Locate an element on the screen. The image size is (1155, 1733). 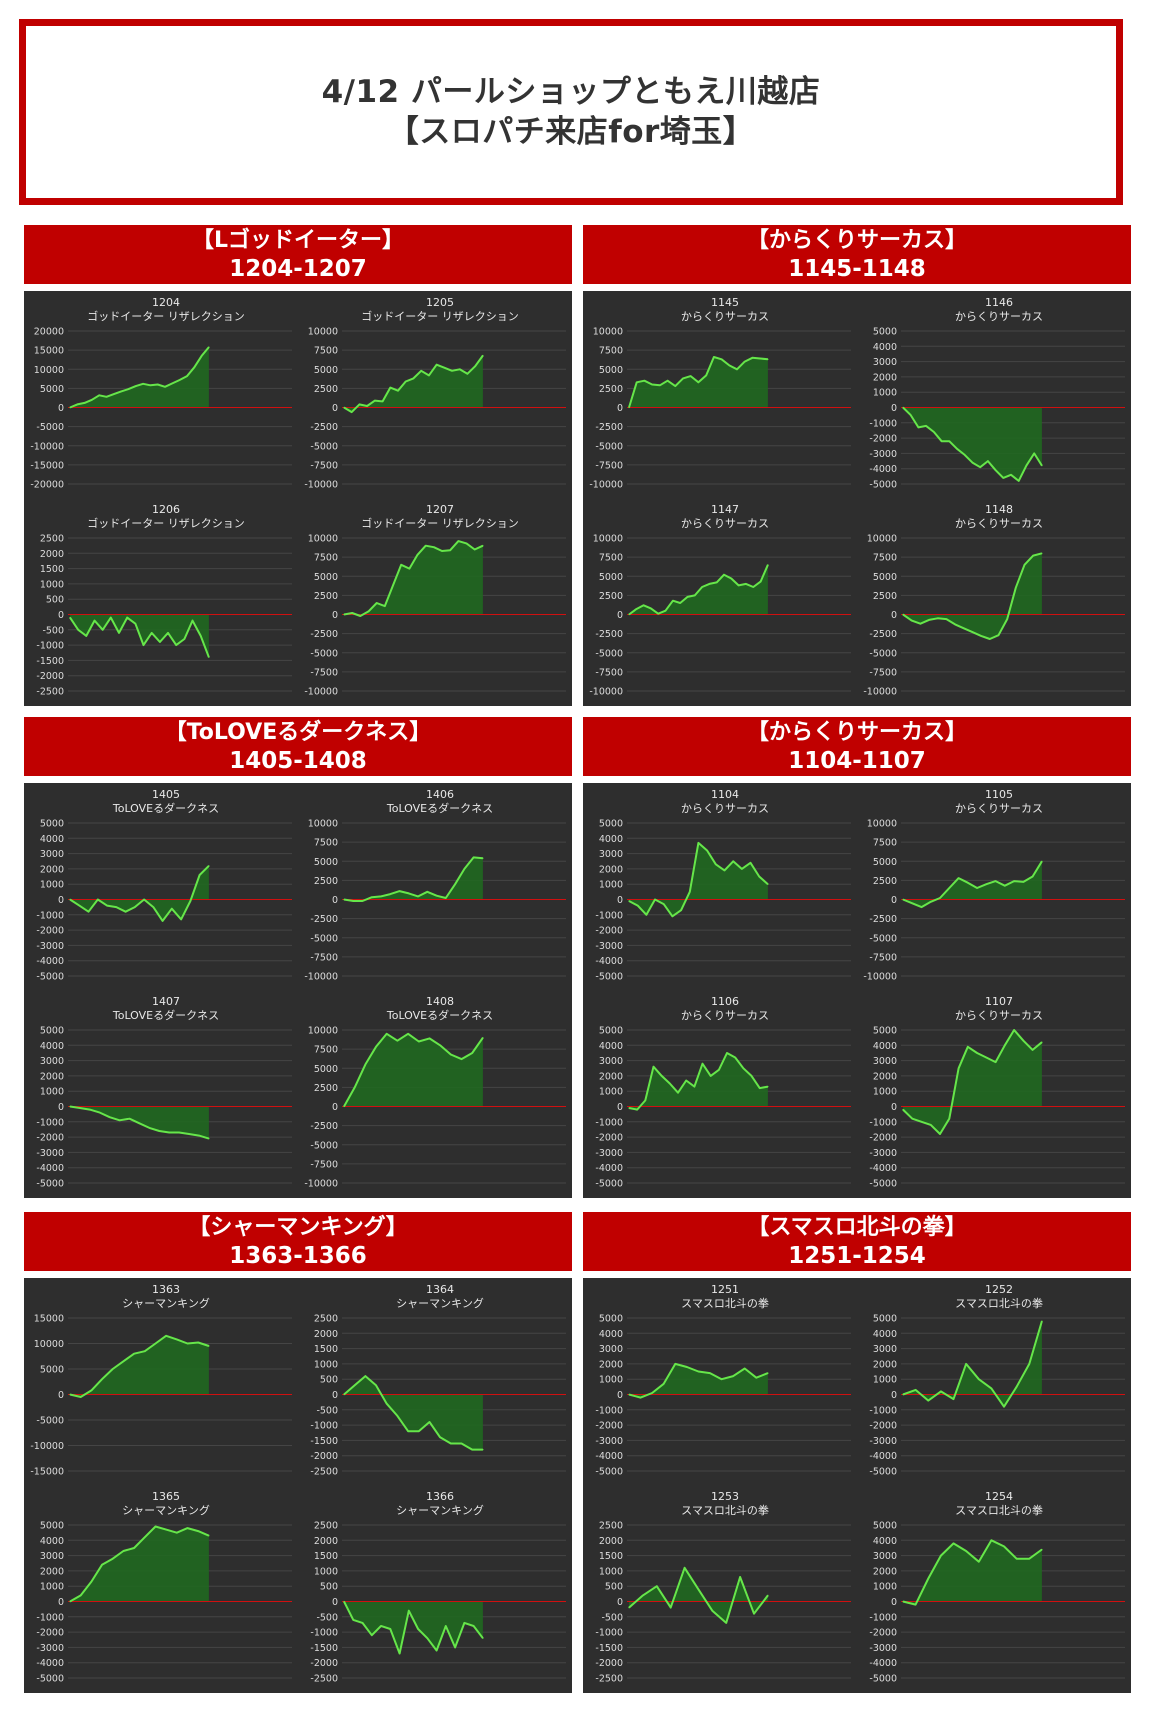
y-tick-label: 10000 is located at coordinates (49, 370).